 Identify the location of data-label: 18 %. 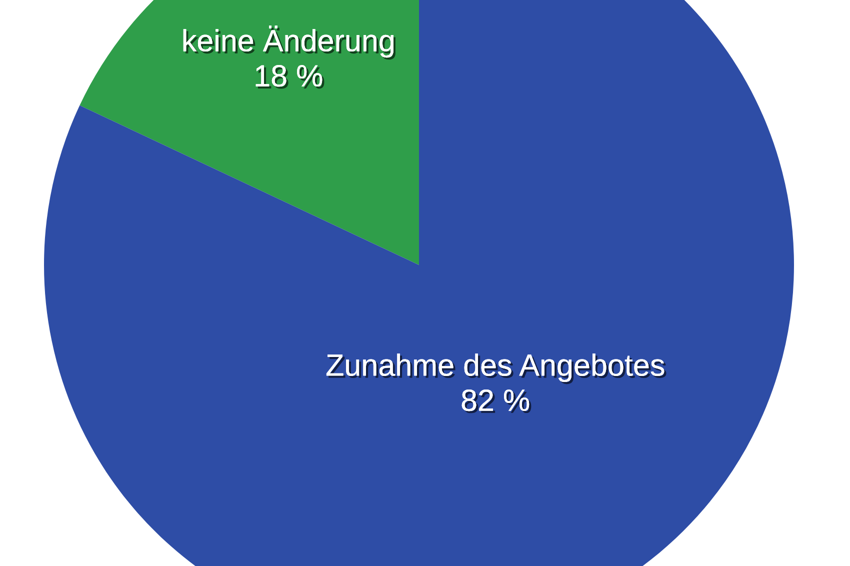
(290, 77).